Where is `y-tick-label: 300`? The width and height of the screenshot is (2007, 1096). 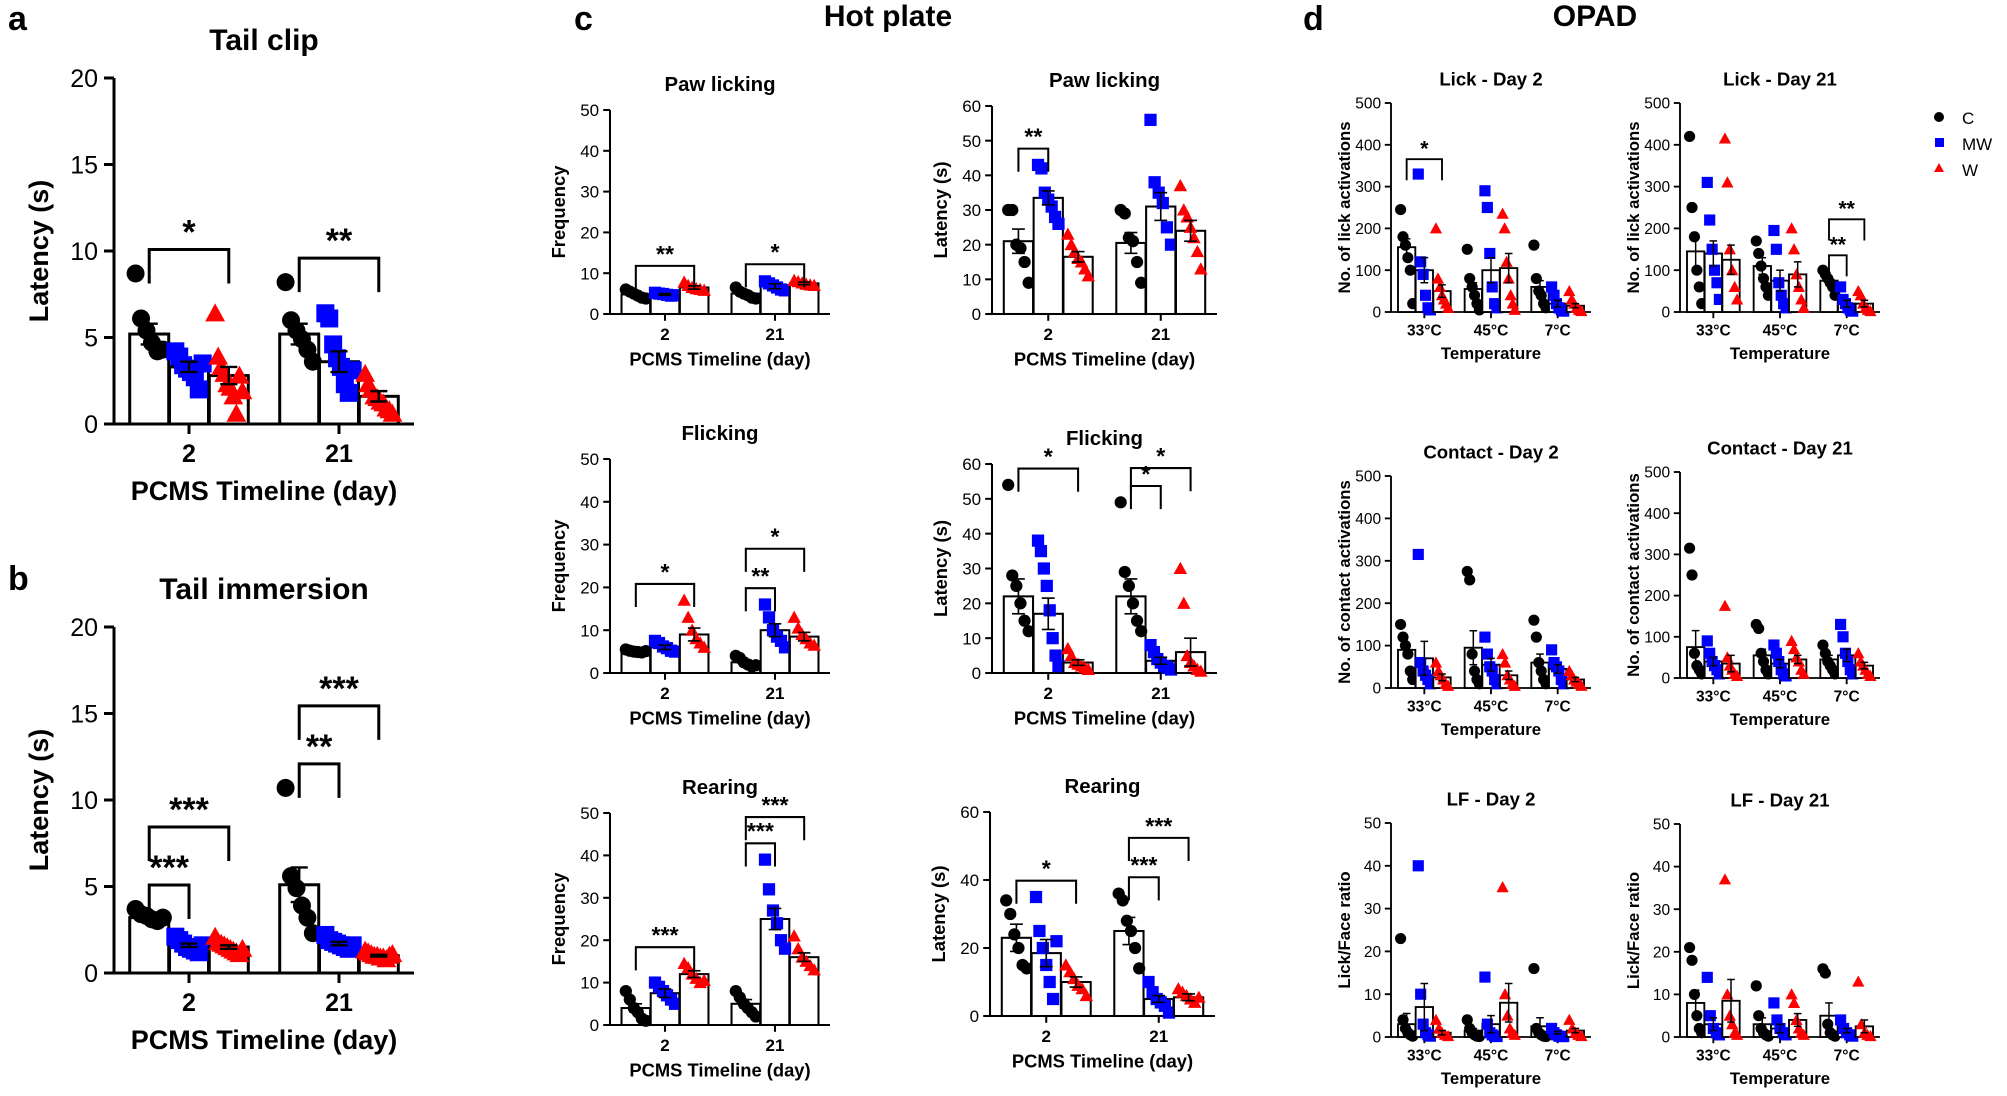
y-tick-label: 300 is located at coordinates (1368, 187).